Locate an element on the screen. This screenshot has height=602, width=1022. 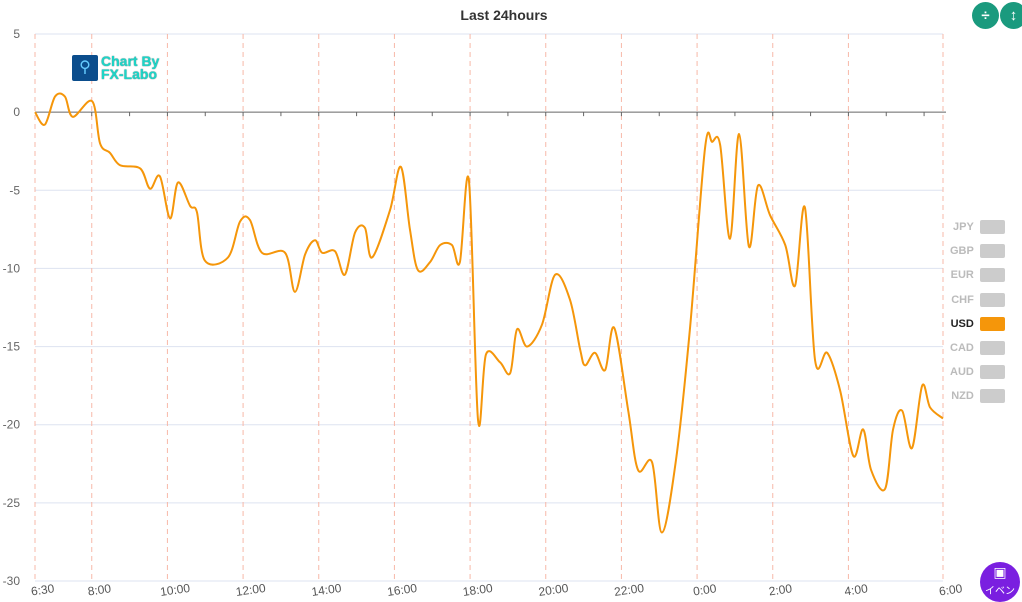
legend-label: GBP is located at coordinates (962, 251).